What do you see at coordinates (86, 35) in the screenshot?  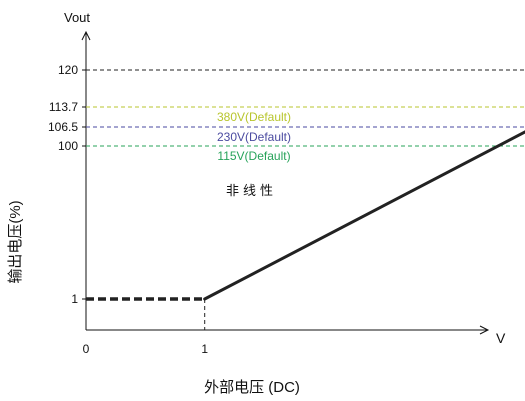 I see `y-axis-arrow` at bounding box center [86, 35].